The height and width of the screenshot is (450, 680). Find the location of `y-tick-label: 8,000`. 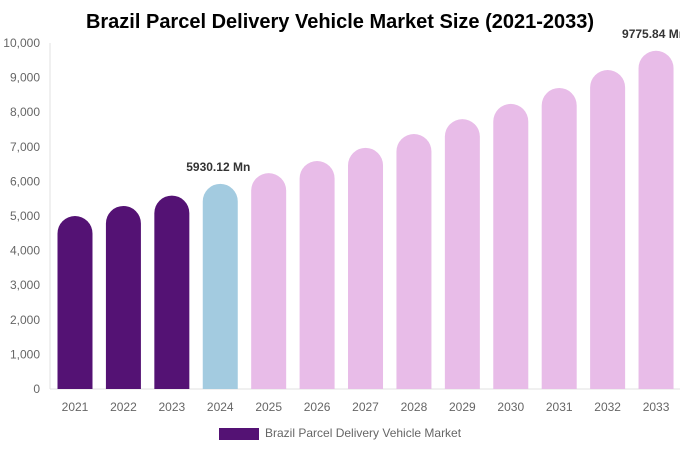

y-tick-label: 8,000 is located at coordinates (25, 112).